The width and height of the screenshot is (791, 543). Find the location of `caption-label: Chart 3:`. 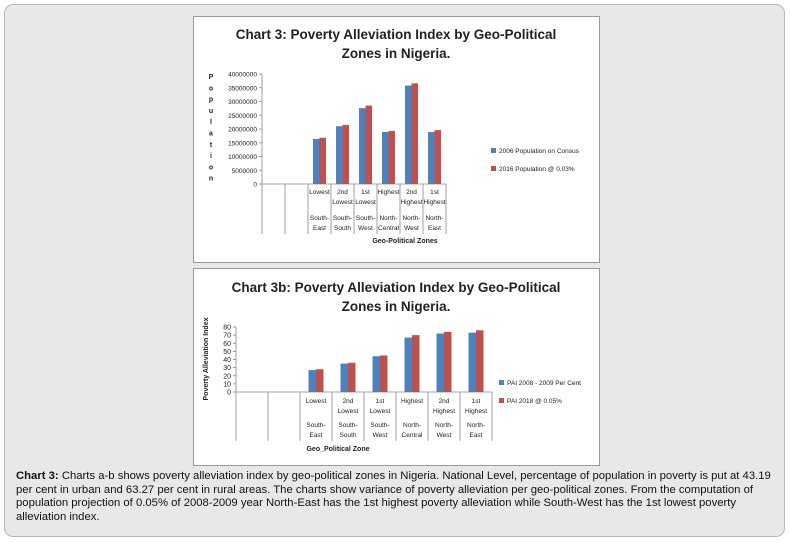

caption-label: Chart 3: is located at coordinates (37, 476).